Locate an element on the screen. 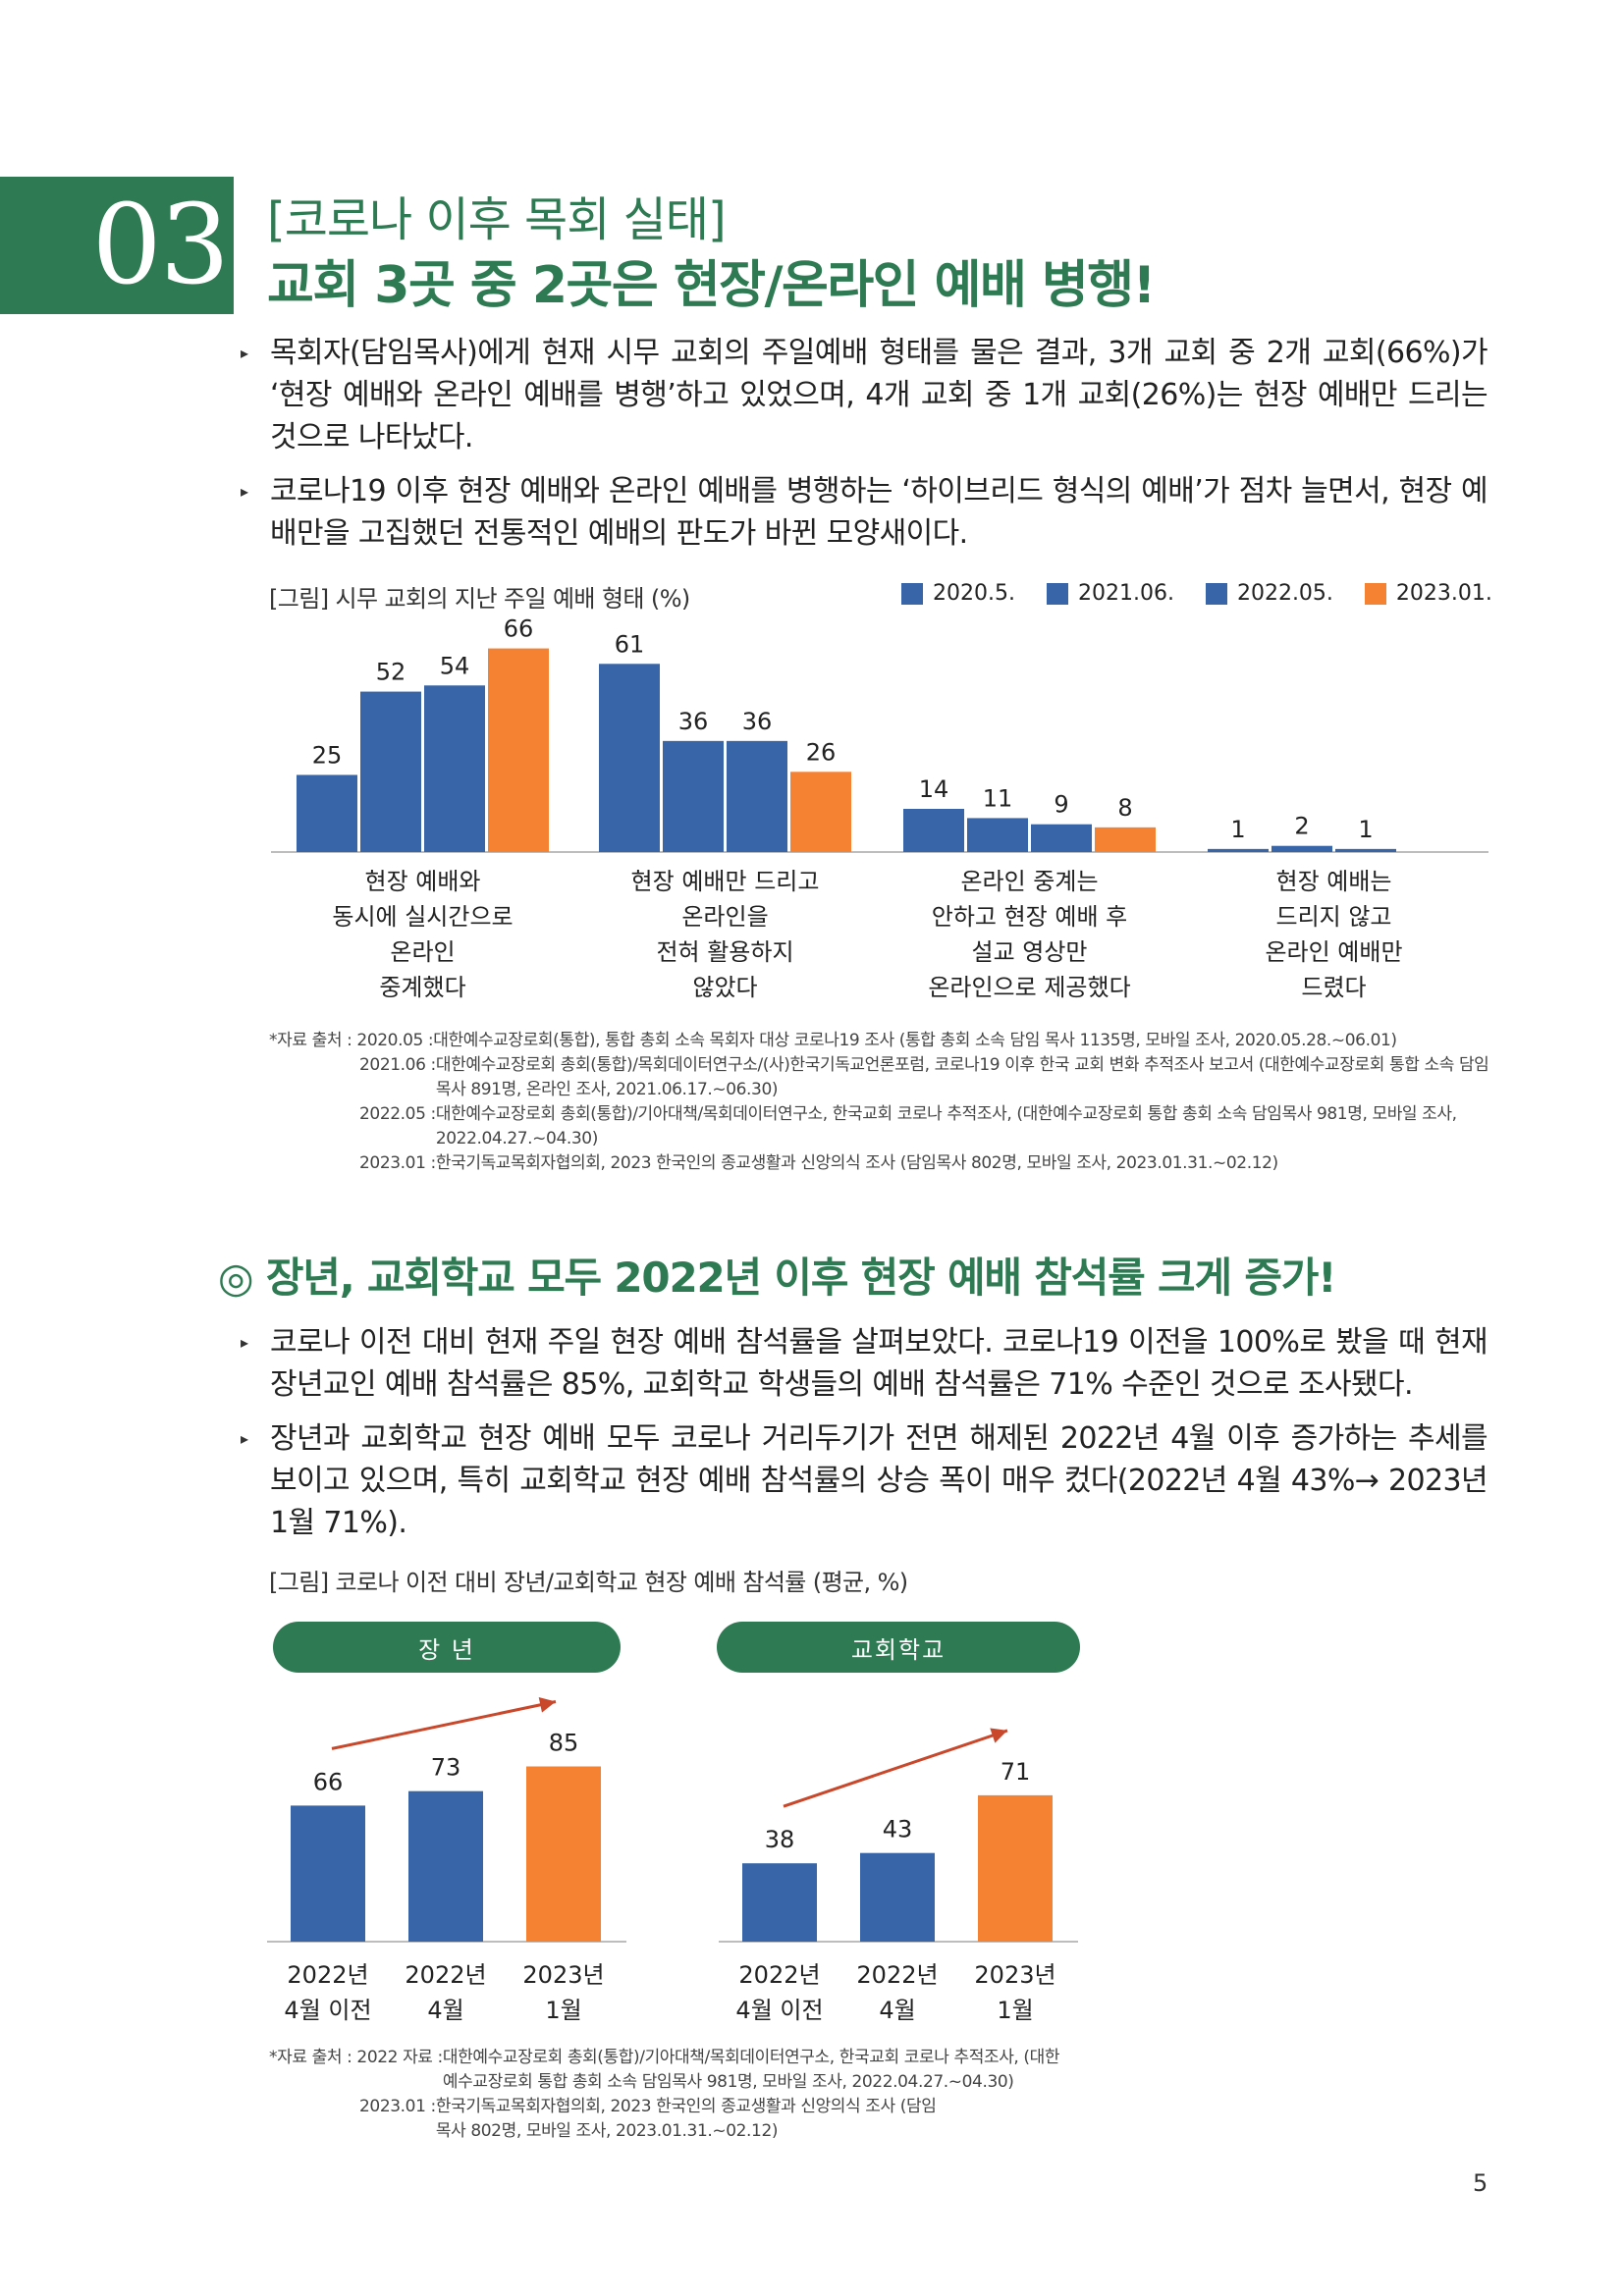 Image resolution: width=1623 pixels, height=2296 pixels. category-label: 안하고 현장 예배 후 is located at coordinates (1030, 917).